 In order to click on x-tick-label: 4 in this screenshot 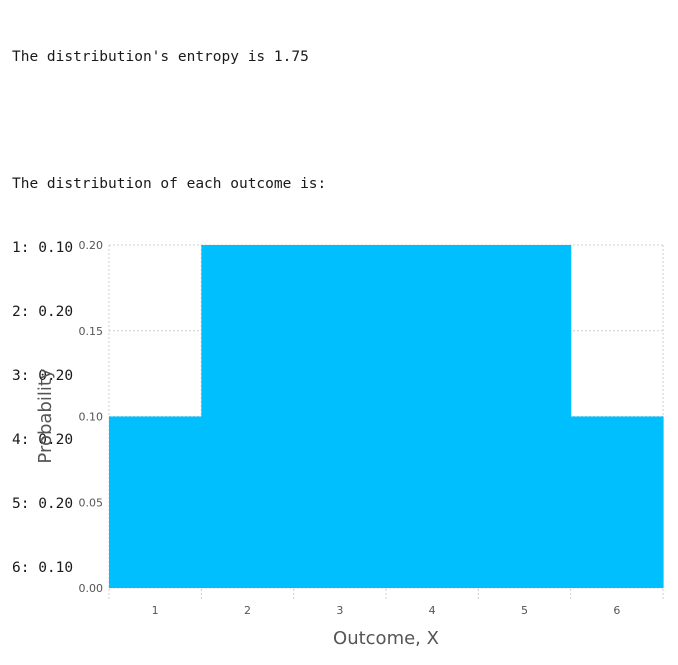, I will do `click(432, 610)`.